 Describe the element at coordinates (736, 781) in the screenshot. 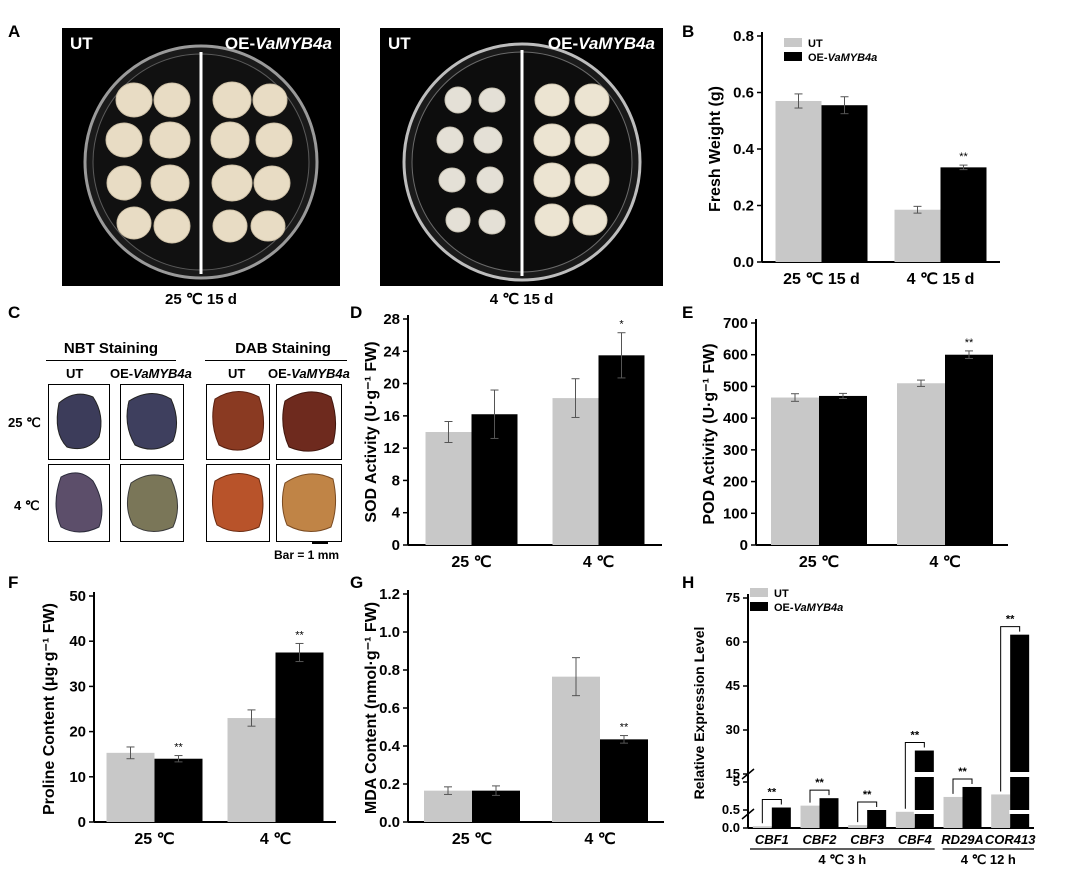

I see `y-tick-label: 5` at that location.